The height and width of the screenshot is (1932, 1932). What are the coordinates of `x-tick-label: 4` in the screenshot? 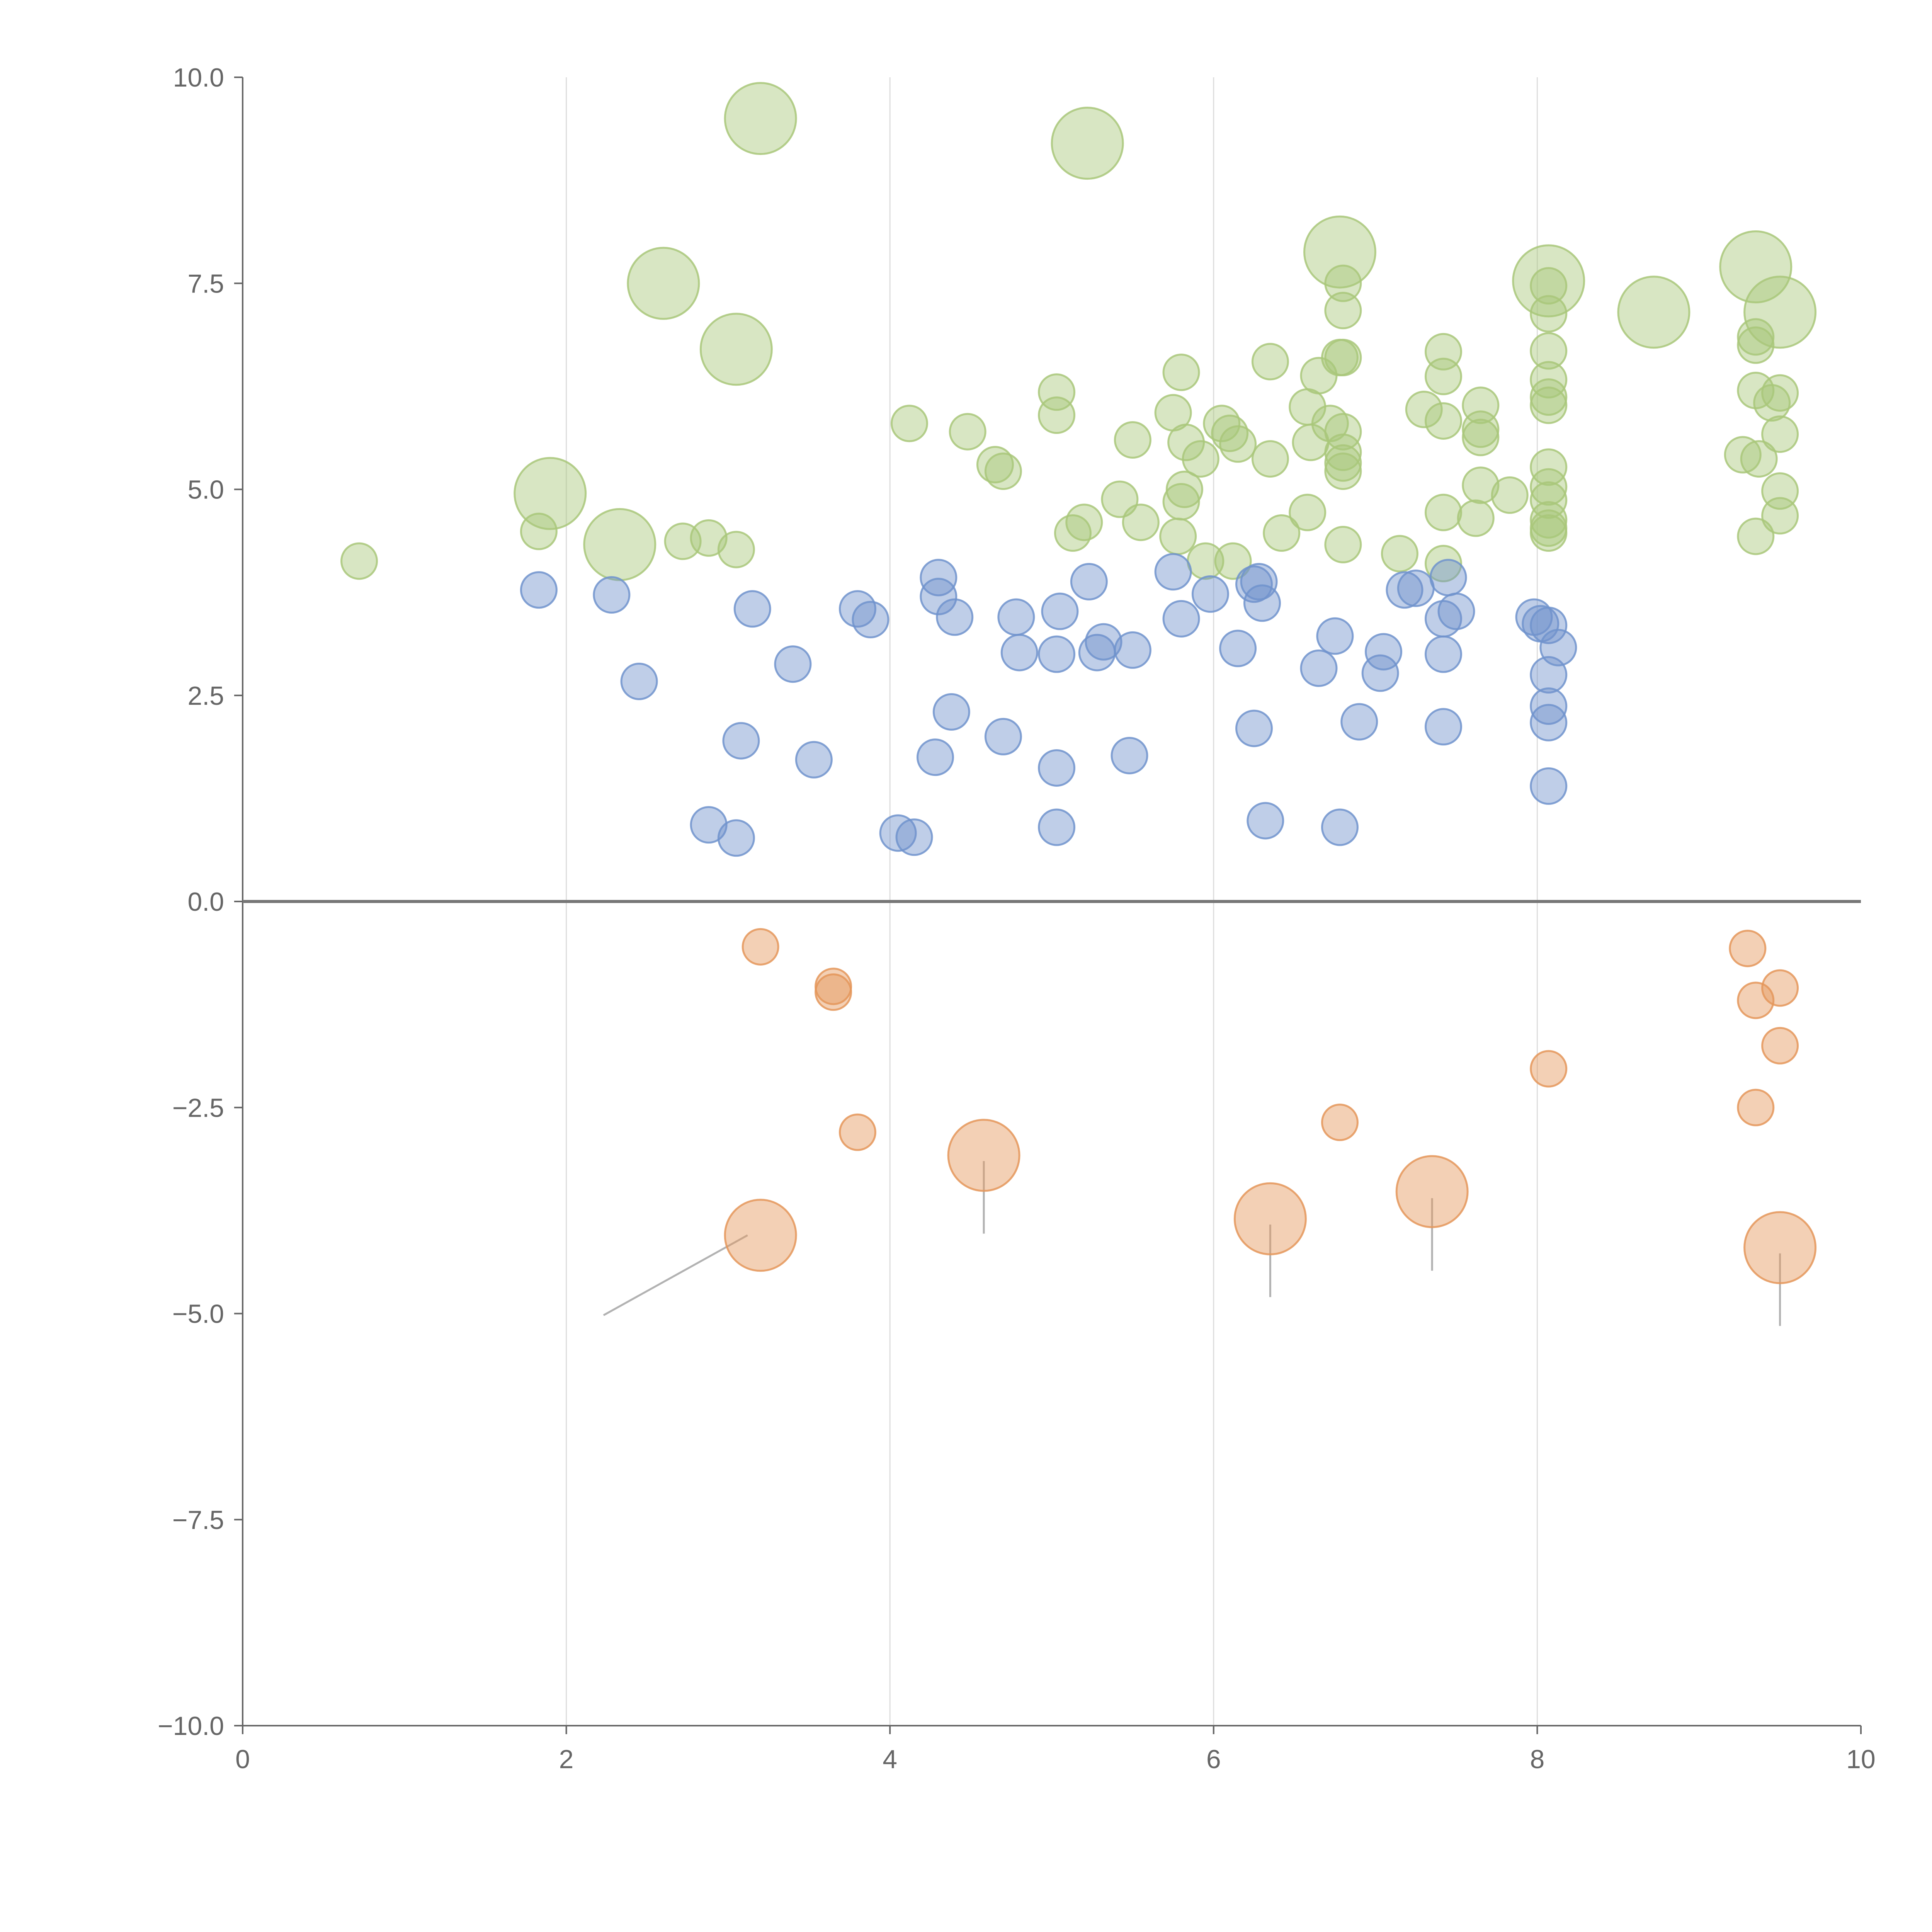 It's located at (890, 1759).